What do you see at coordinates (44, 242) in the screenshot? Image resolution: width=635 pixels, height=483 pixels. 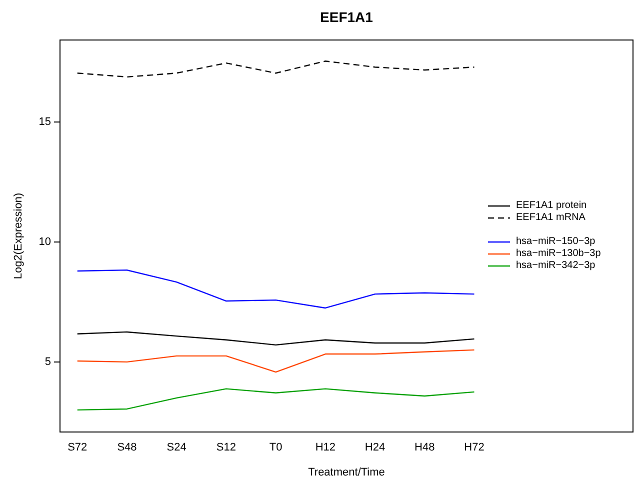 I see `y-tick-label: 10` at bounding box center [44, 242].